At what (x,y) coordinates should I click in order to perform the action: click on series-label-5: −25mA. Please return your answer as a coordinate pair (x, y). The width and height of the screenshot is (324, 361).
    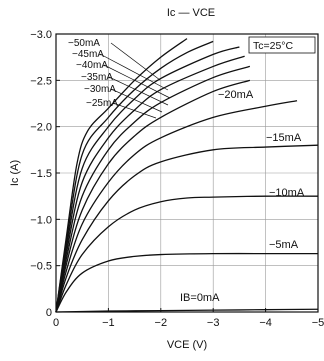
    Looking at the image, I should click on (102, 103).